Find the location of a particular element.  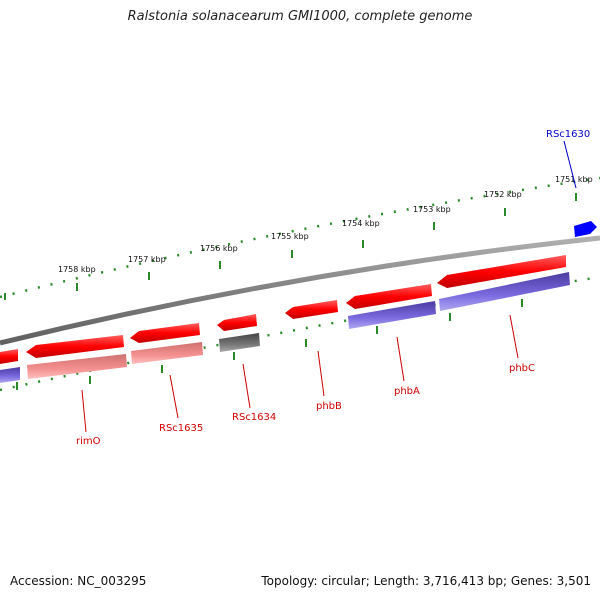

gene-arrow-rimo is located at coordinates (75, 346).